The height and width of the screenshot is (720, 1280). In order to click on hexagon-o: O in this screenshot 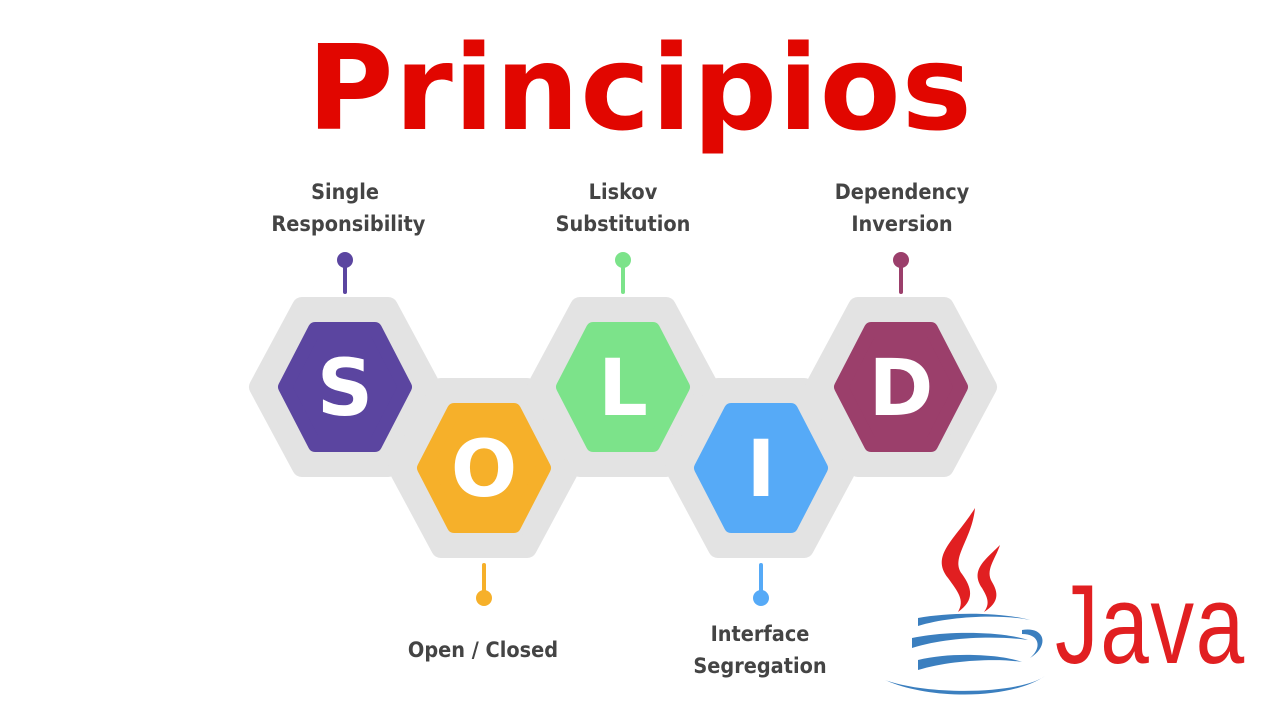, I will do `click(484, 468)`.